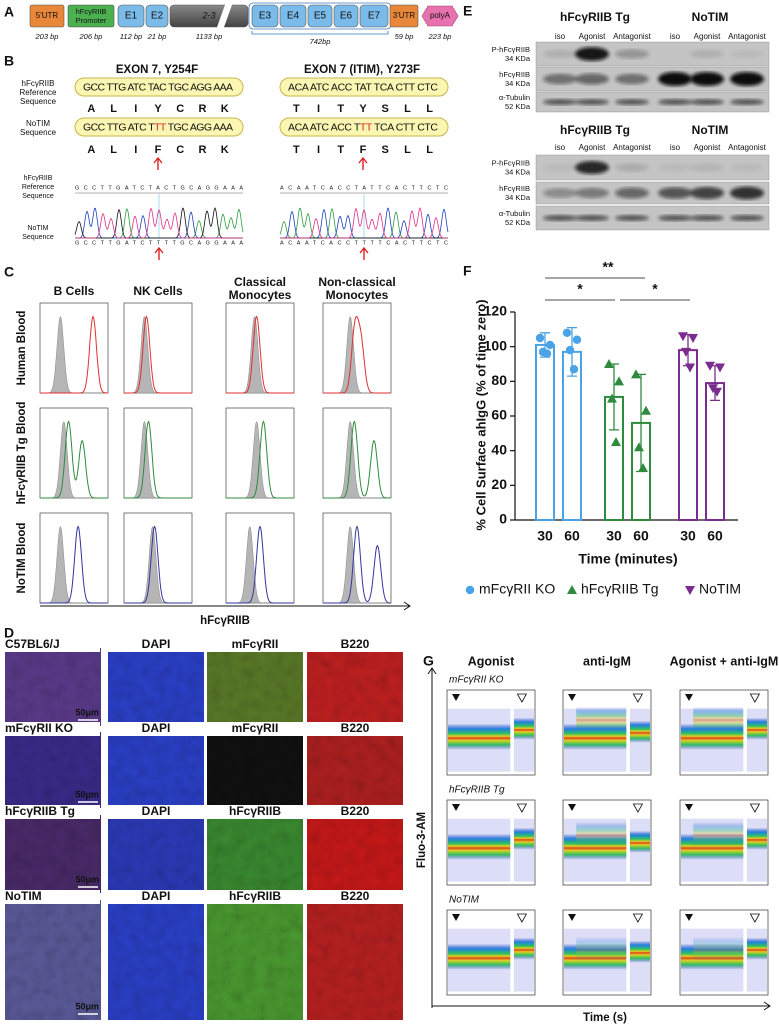  I want to click on row-label: Sequence, so click(38, 132).